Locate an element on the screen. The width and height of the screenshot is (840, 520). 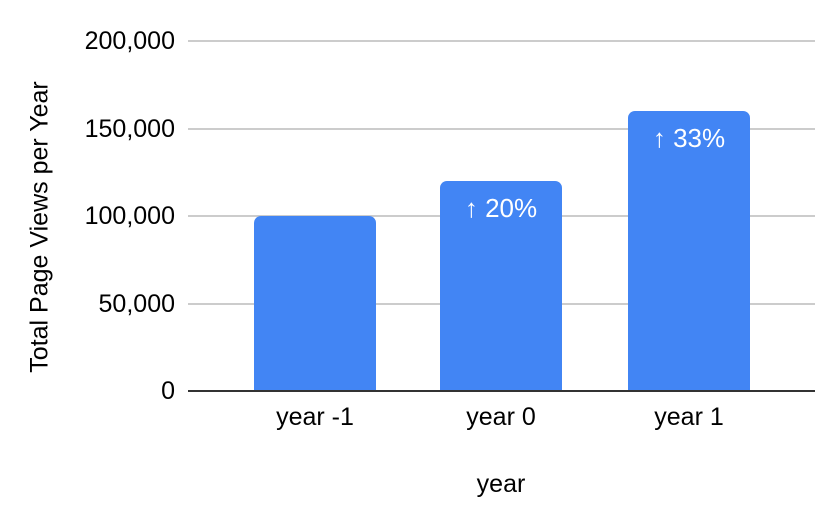
bar-percent-label: ↑ 33% is located at coordinates (689, 138).